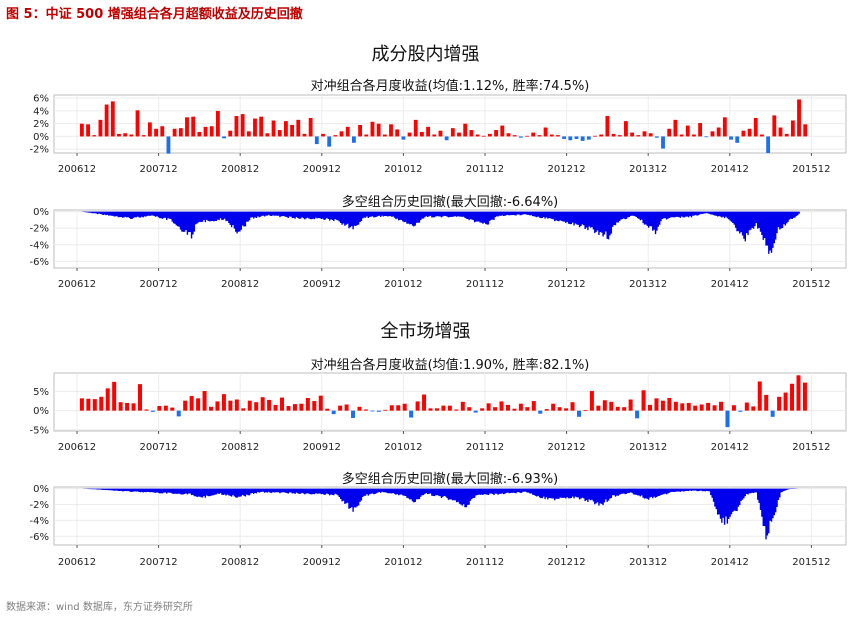  What do you see at coordinates (240, 447) in the screenshot?
I see `x-tick-label: 200812` at bounding box center [240, 447].